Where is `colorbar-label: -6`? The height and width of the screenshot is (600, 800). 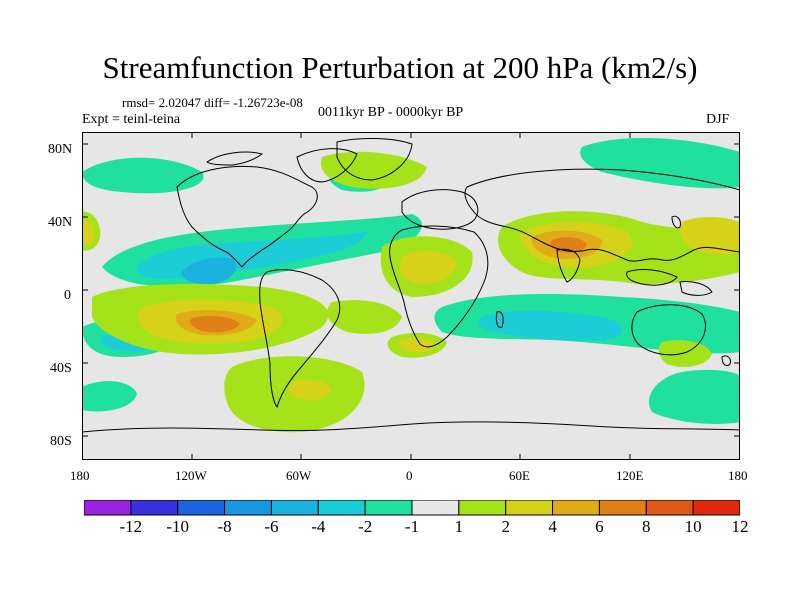 colorbar-label: -6 is located at coordinates (271, 526).